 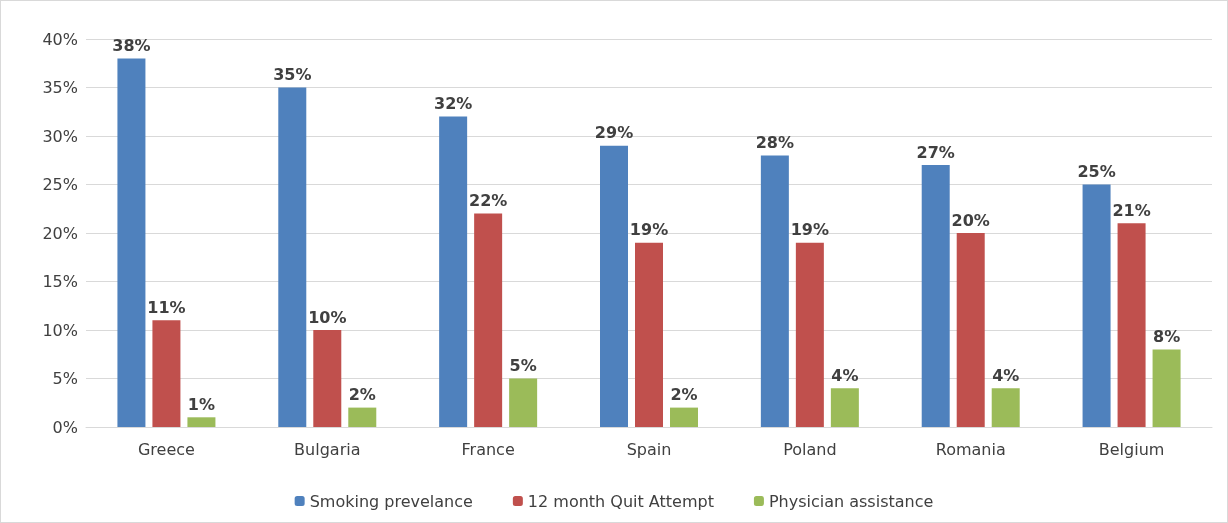 What do you see at coordinates (60, 39) in the screenshot?
I see `y-tick-label: 40%` at bounding box center [60, 39].